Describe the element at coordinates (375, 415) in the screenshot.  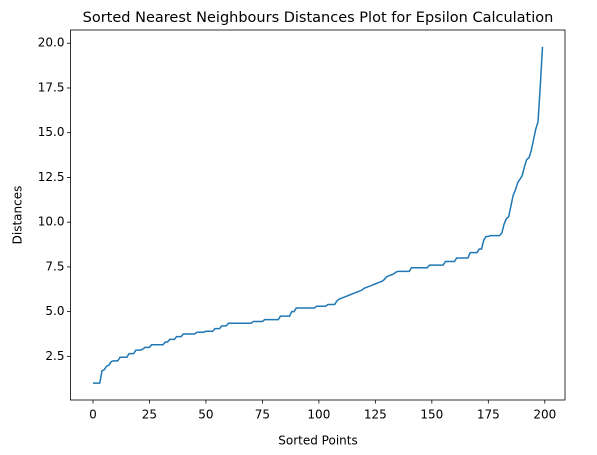
I see `x-tick-label: 125` at that location.